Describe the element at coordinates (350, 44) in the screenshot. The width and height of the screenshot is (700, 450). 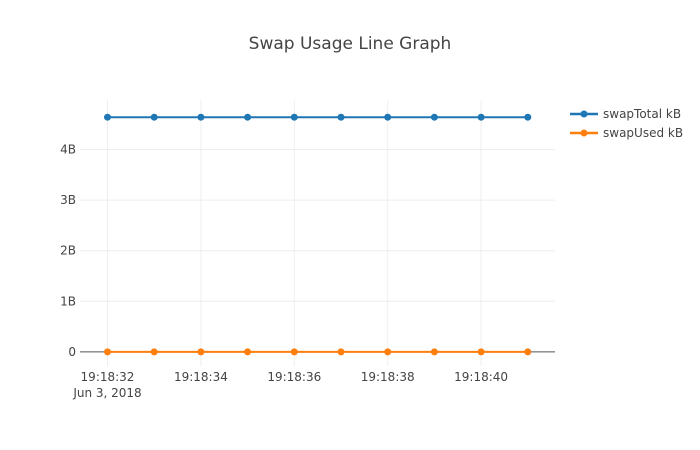
I see `chart-title: Swap Usage Line Graph` at that location.